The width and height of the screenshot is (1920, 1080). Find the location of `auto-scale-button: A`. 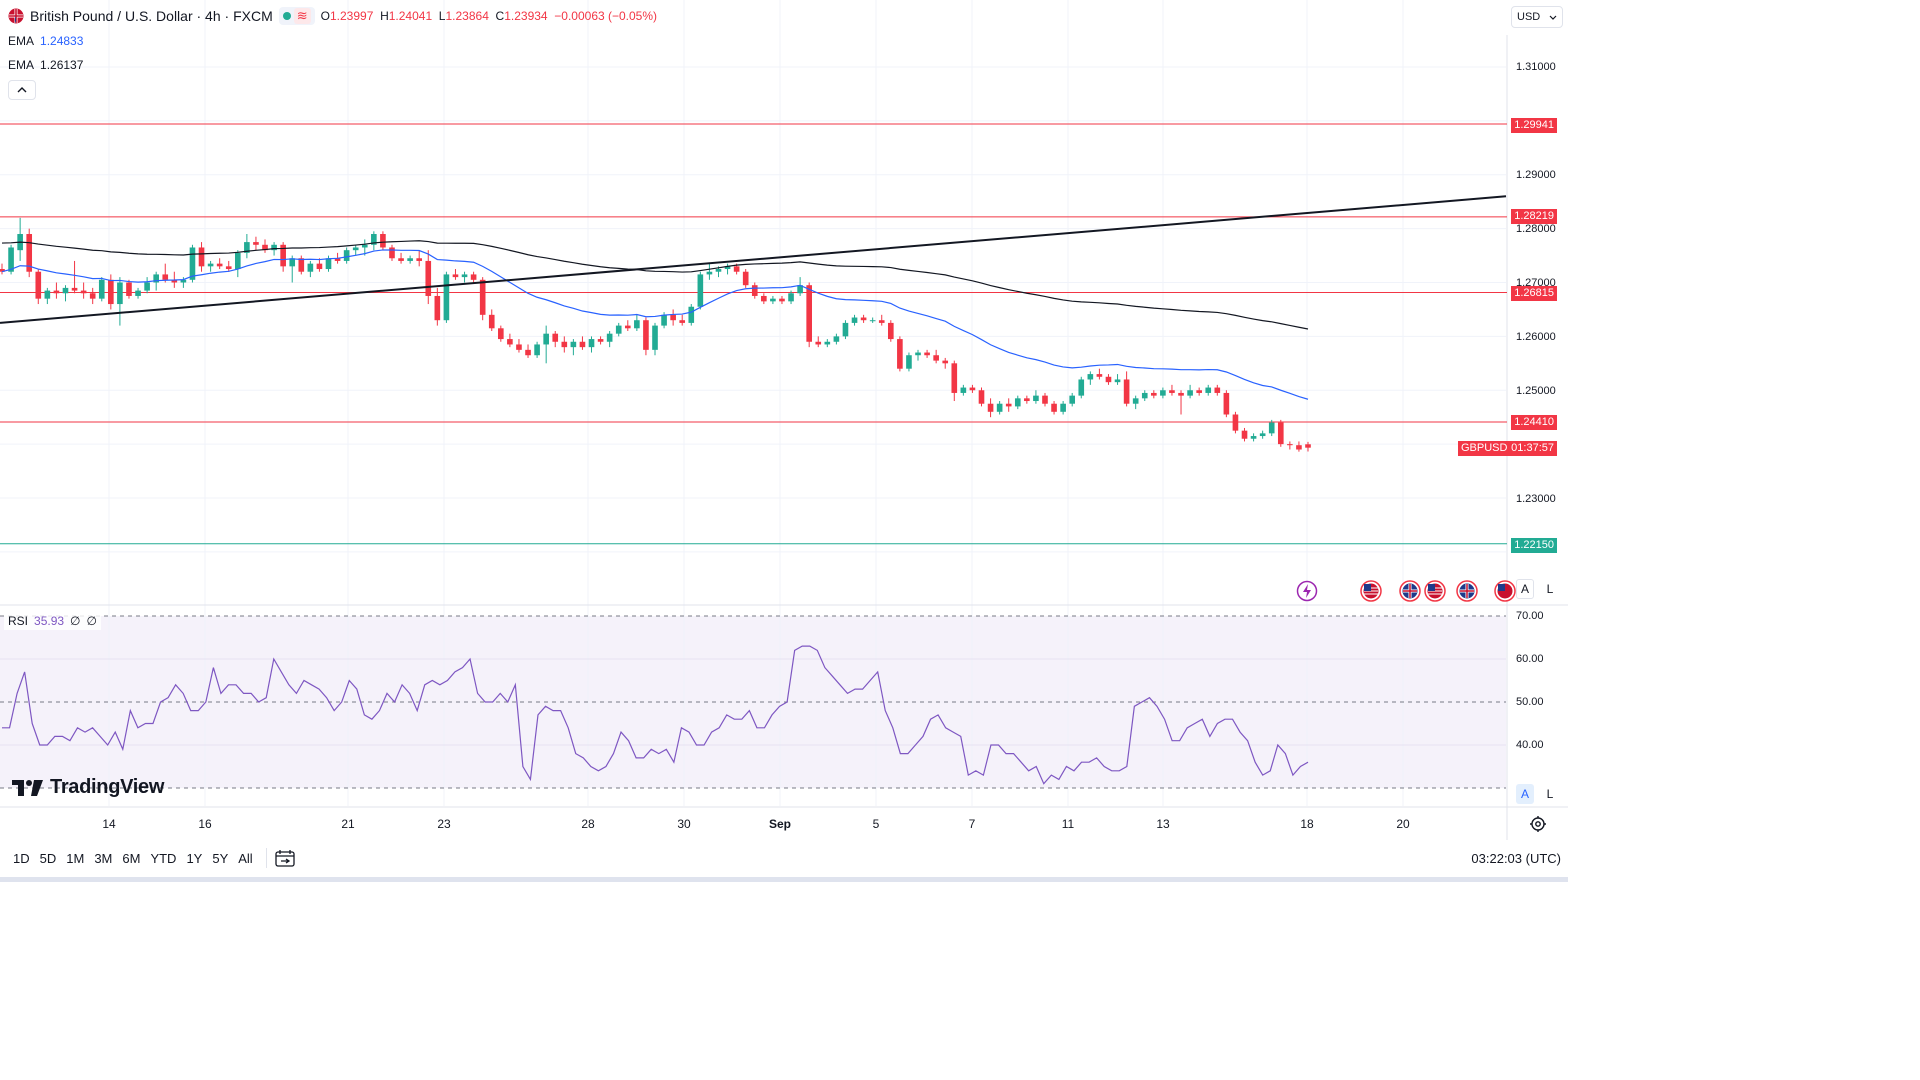

auto-scale-button: A is located at coordinates (1525, 589).